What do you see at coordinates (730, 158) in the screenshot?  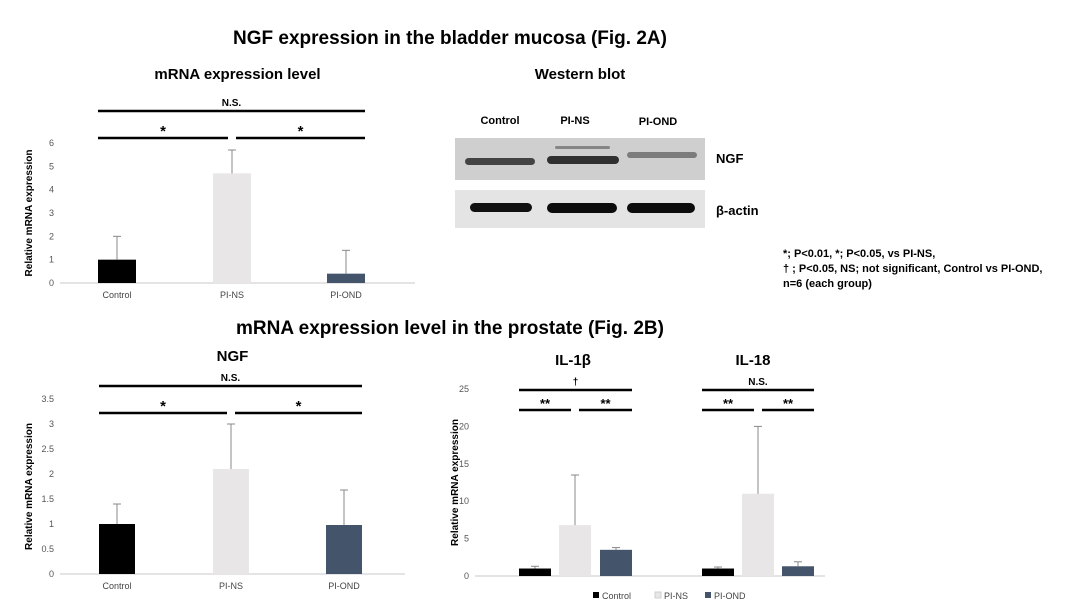 I see `blot-marker-ngf: NGF` at bounding box center [730, 158].